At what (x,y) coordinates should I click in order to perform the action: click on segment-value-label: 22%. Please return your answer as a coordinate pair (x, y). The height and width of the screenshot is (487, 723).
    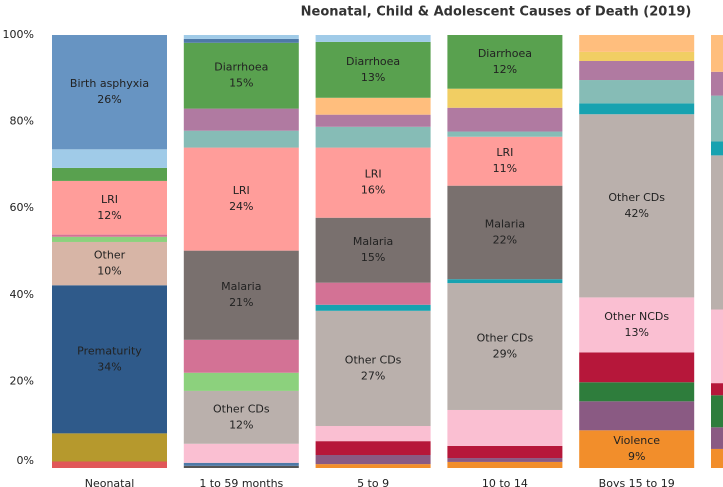
    Looking at the image, I should click on (505, 239).